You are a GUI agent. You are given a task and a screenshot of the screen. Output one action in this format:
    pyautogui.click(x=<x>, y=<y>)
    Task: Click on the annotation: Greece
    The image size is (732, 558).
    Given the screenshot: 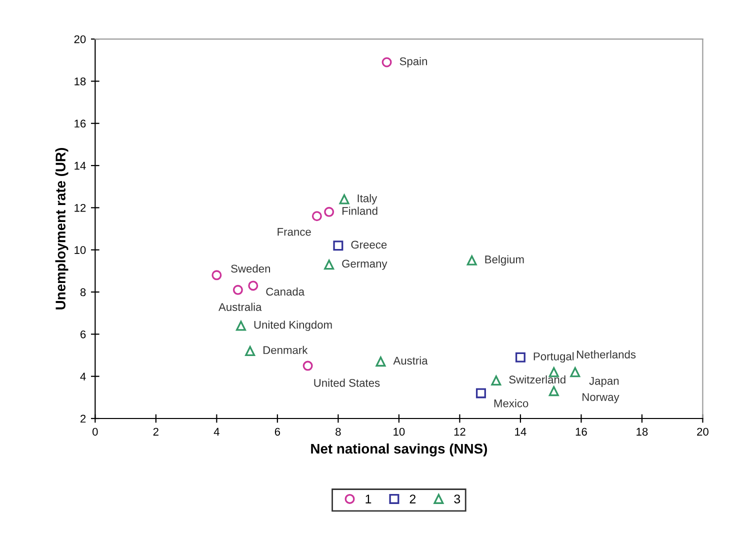 What is the action you would take?
    pyautogui.click(x=369, y=244)
    